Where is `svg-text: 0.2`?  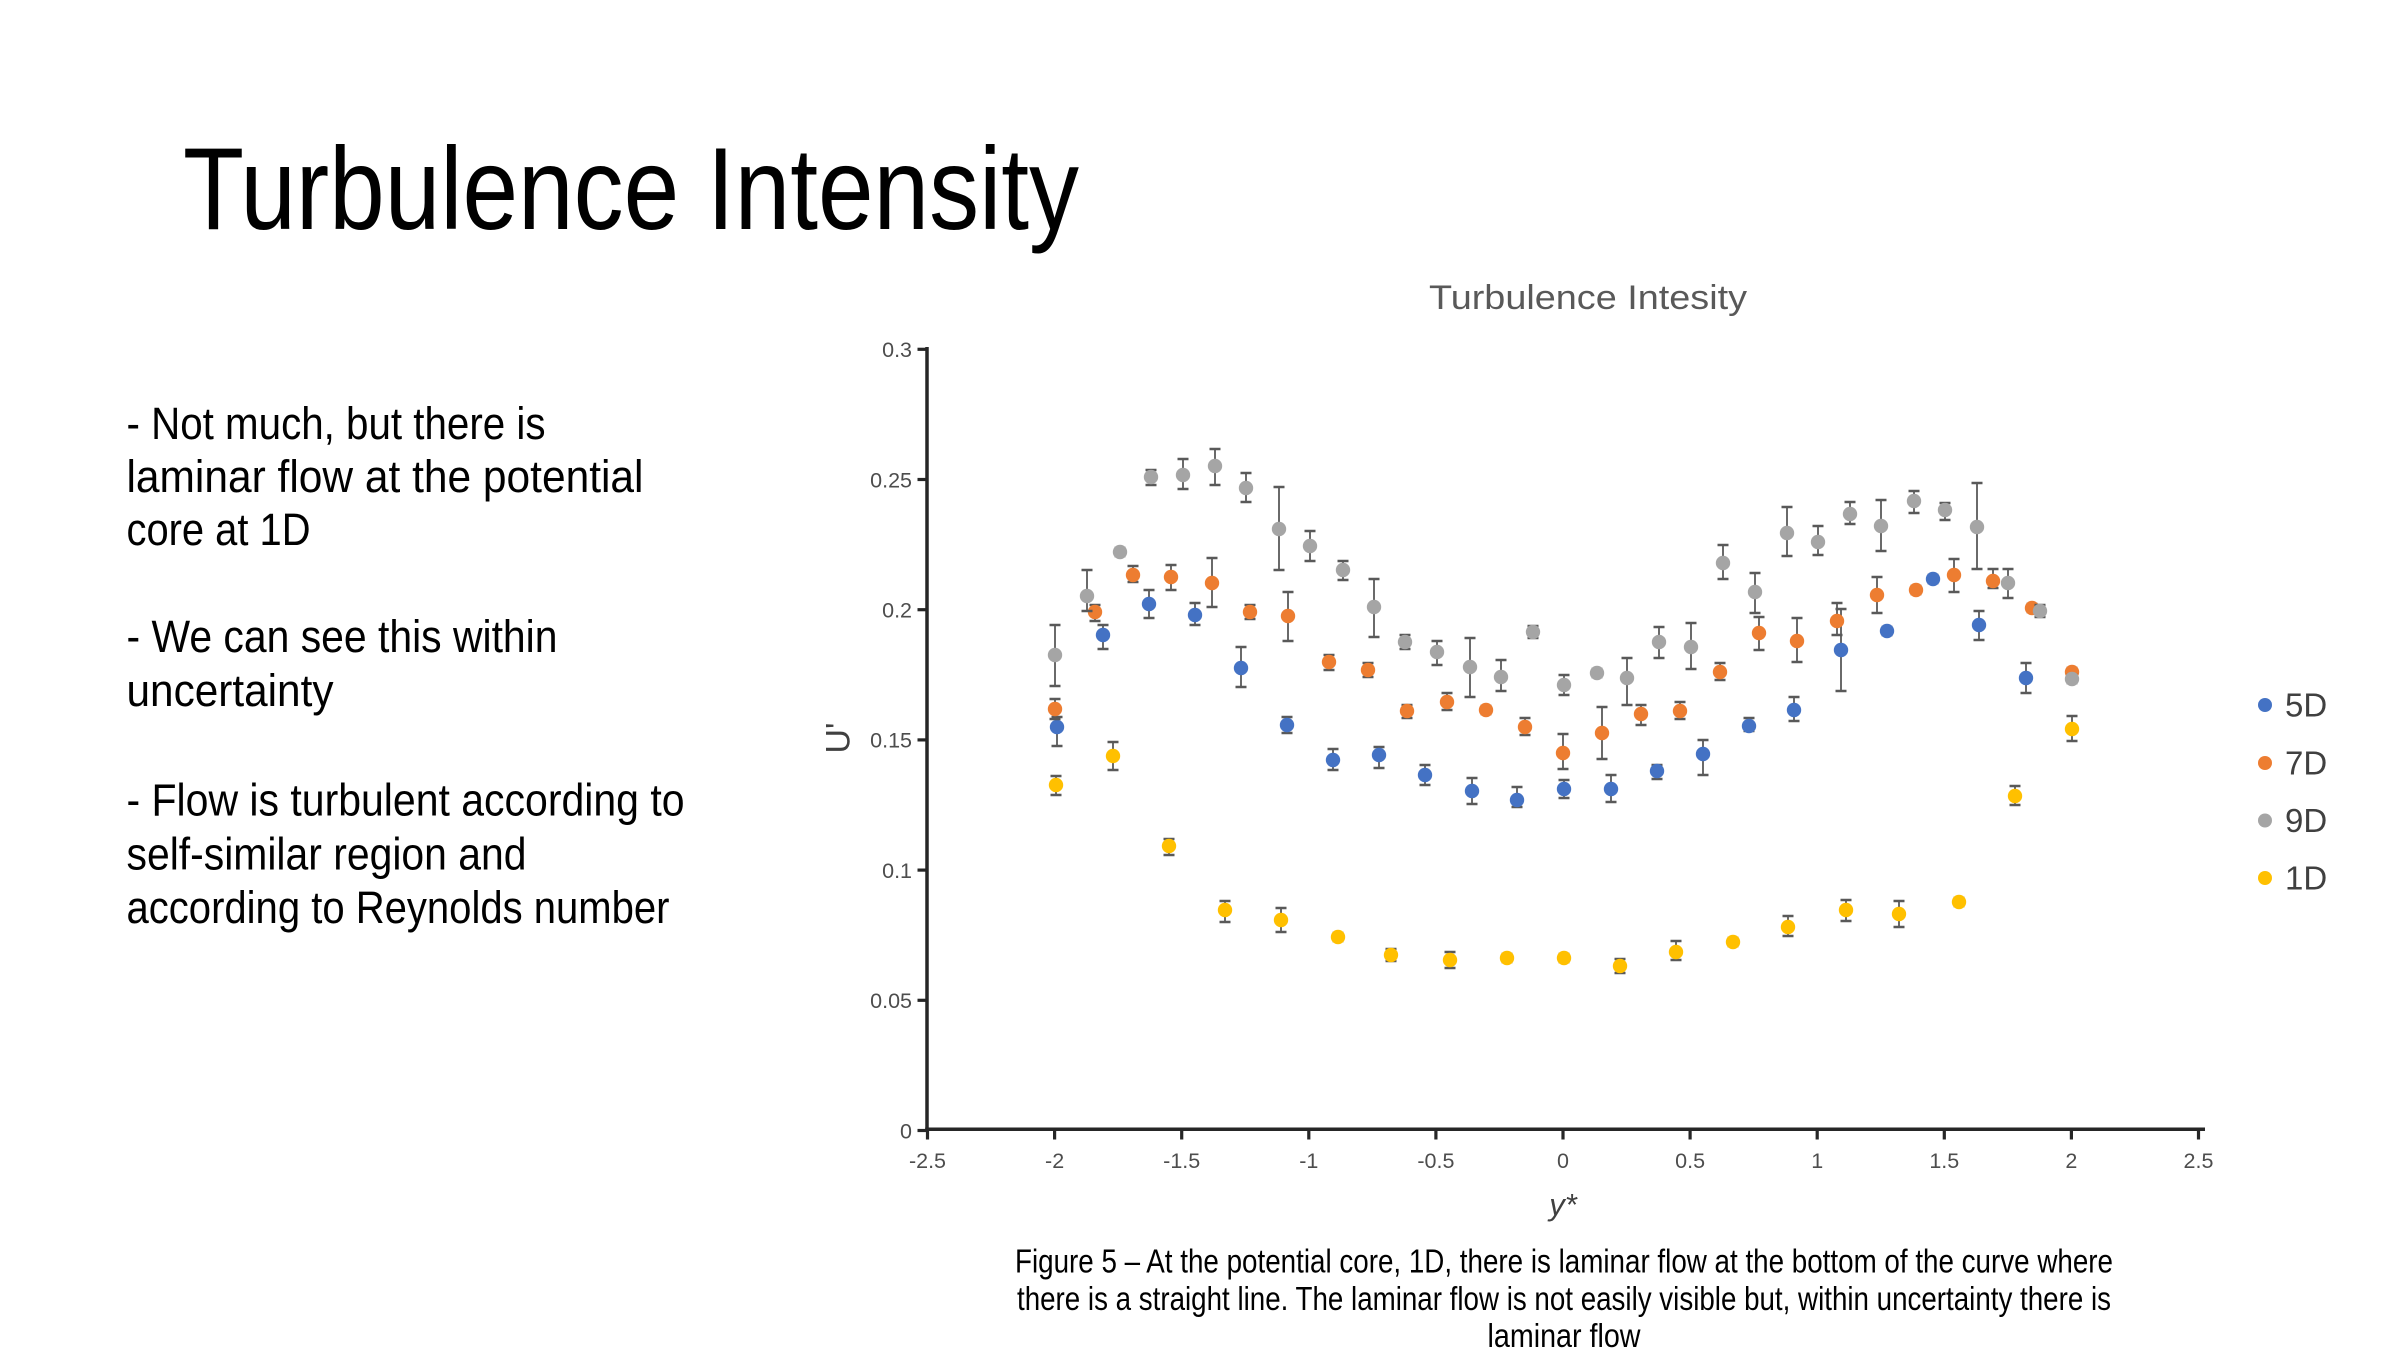 svg-text: 0.2 is located at coordinates (897, 611).